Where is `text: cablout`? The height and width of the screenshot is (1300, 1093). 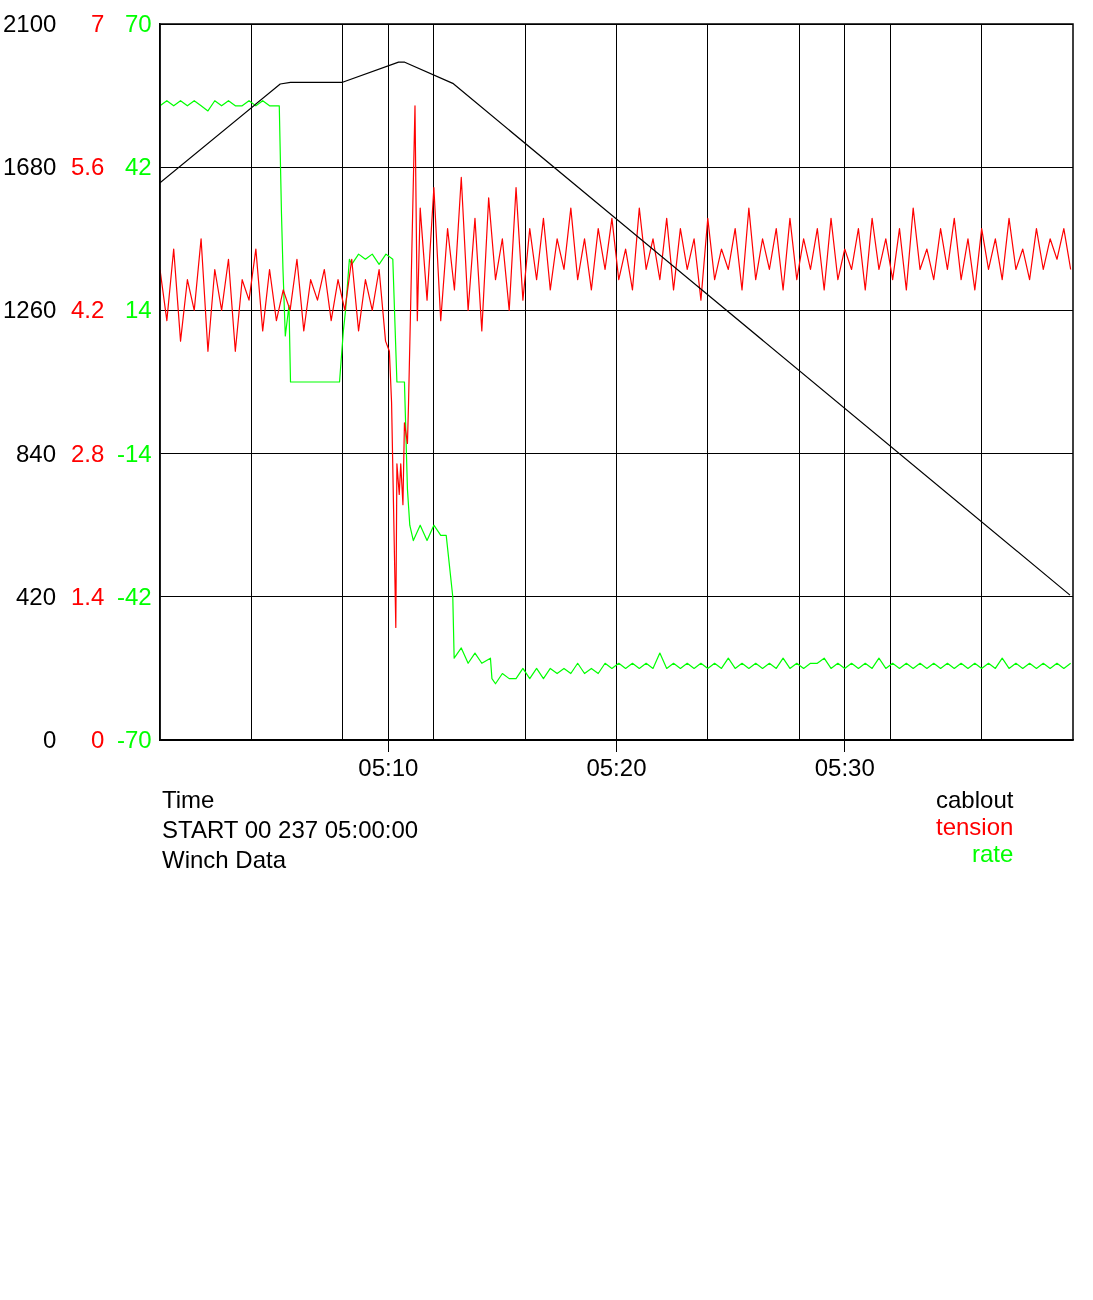
text: cablout is located at coordinates (975, 799).